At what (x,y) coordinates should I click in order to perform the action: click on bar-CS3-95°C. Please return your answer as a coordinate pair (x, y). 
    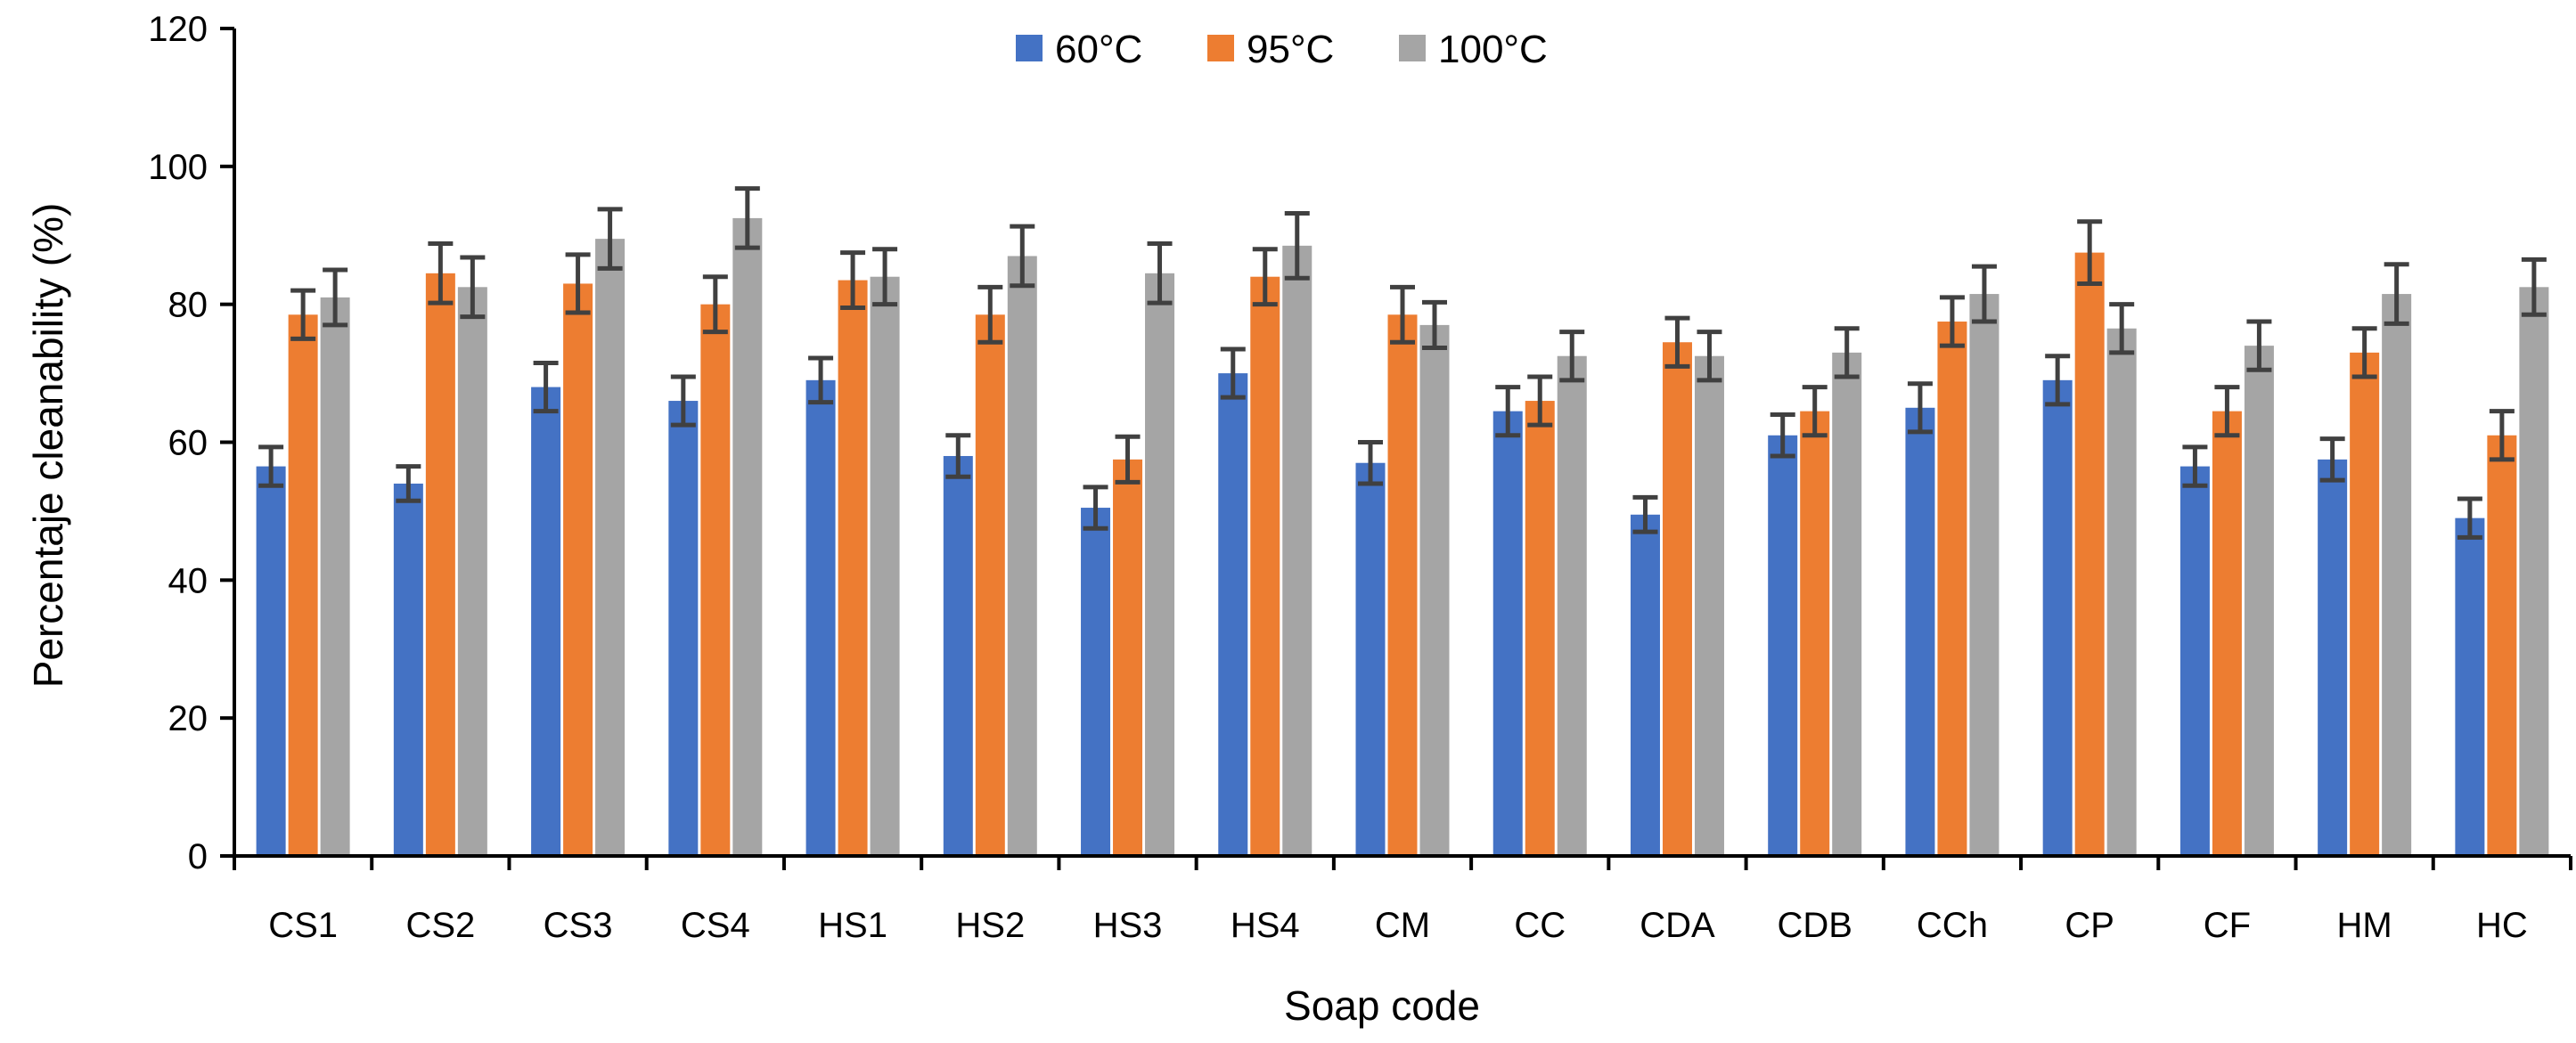
    Looking at the image, I should click on (578, 570).